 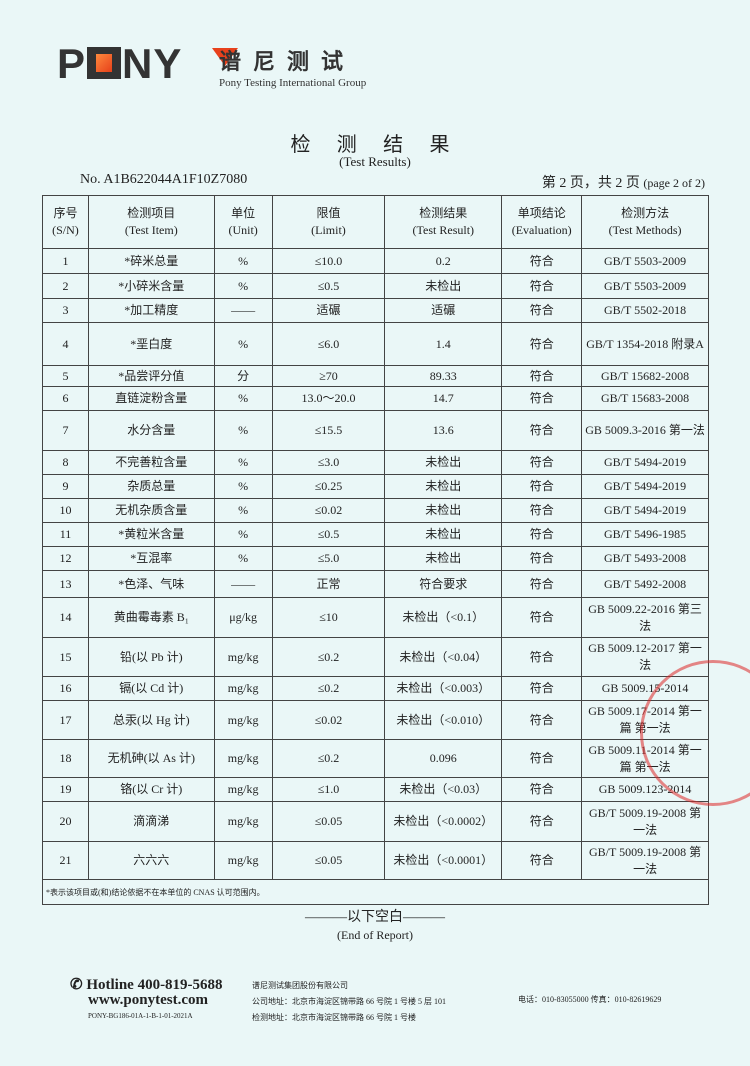 I want to click on column-header-label: 单项结论, so click(x=541, y=213).